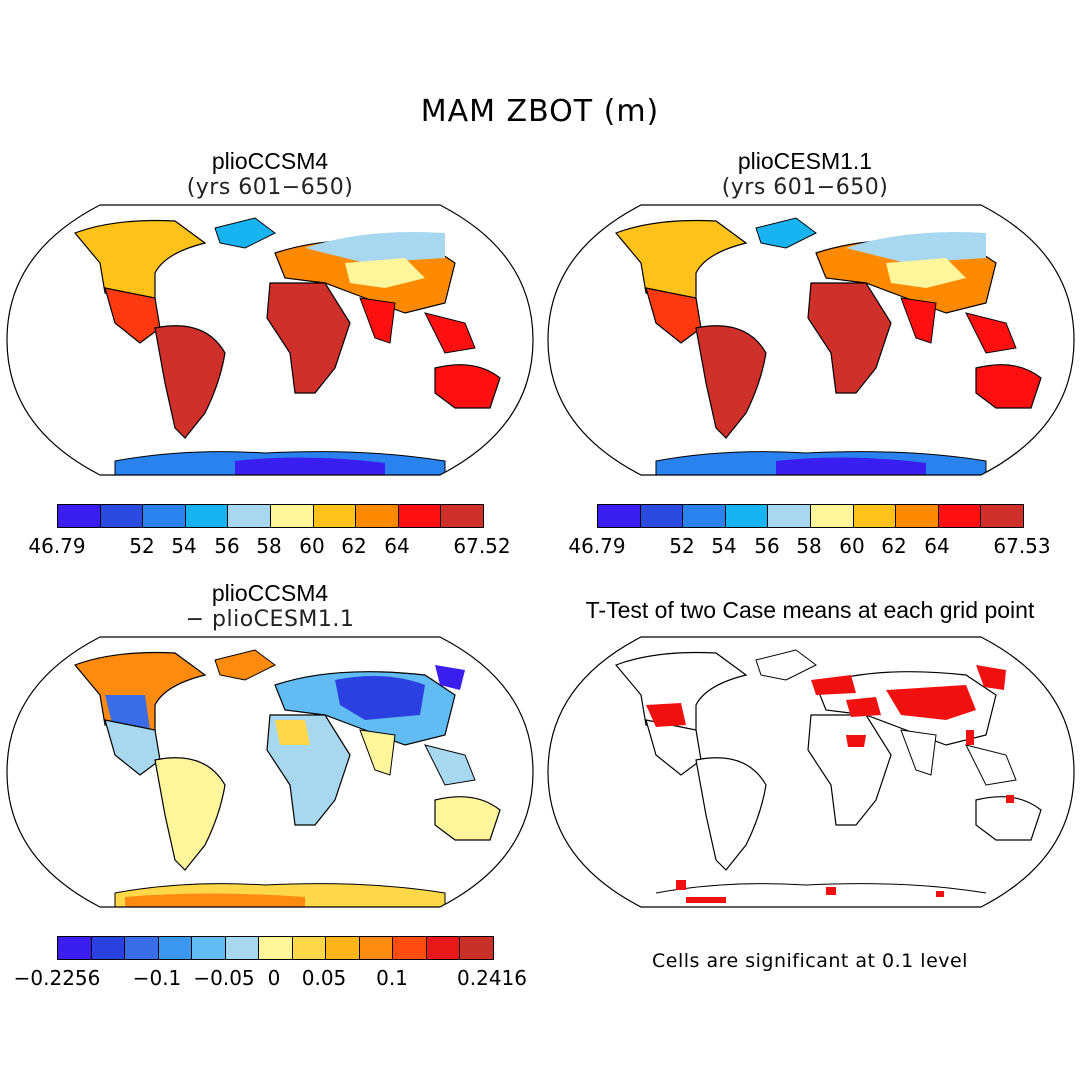 Image resolution: width=1080 pixels, height=1080 pixels. What do you see at coordinates (805, 161) in the screenshot?
I see `panel-2-title: plioCESM1.1` at bounding box center [805, 161].